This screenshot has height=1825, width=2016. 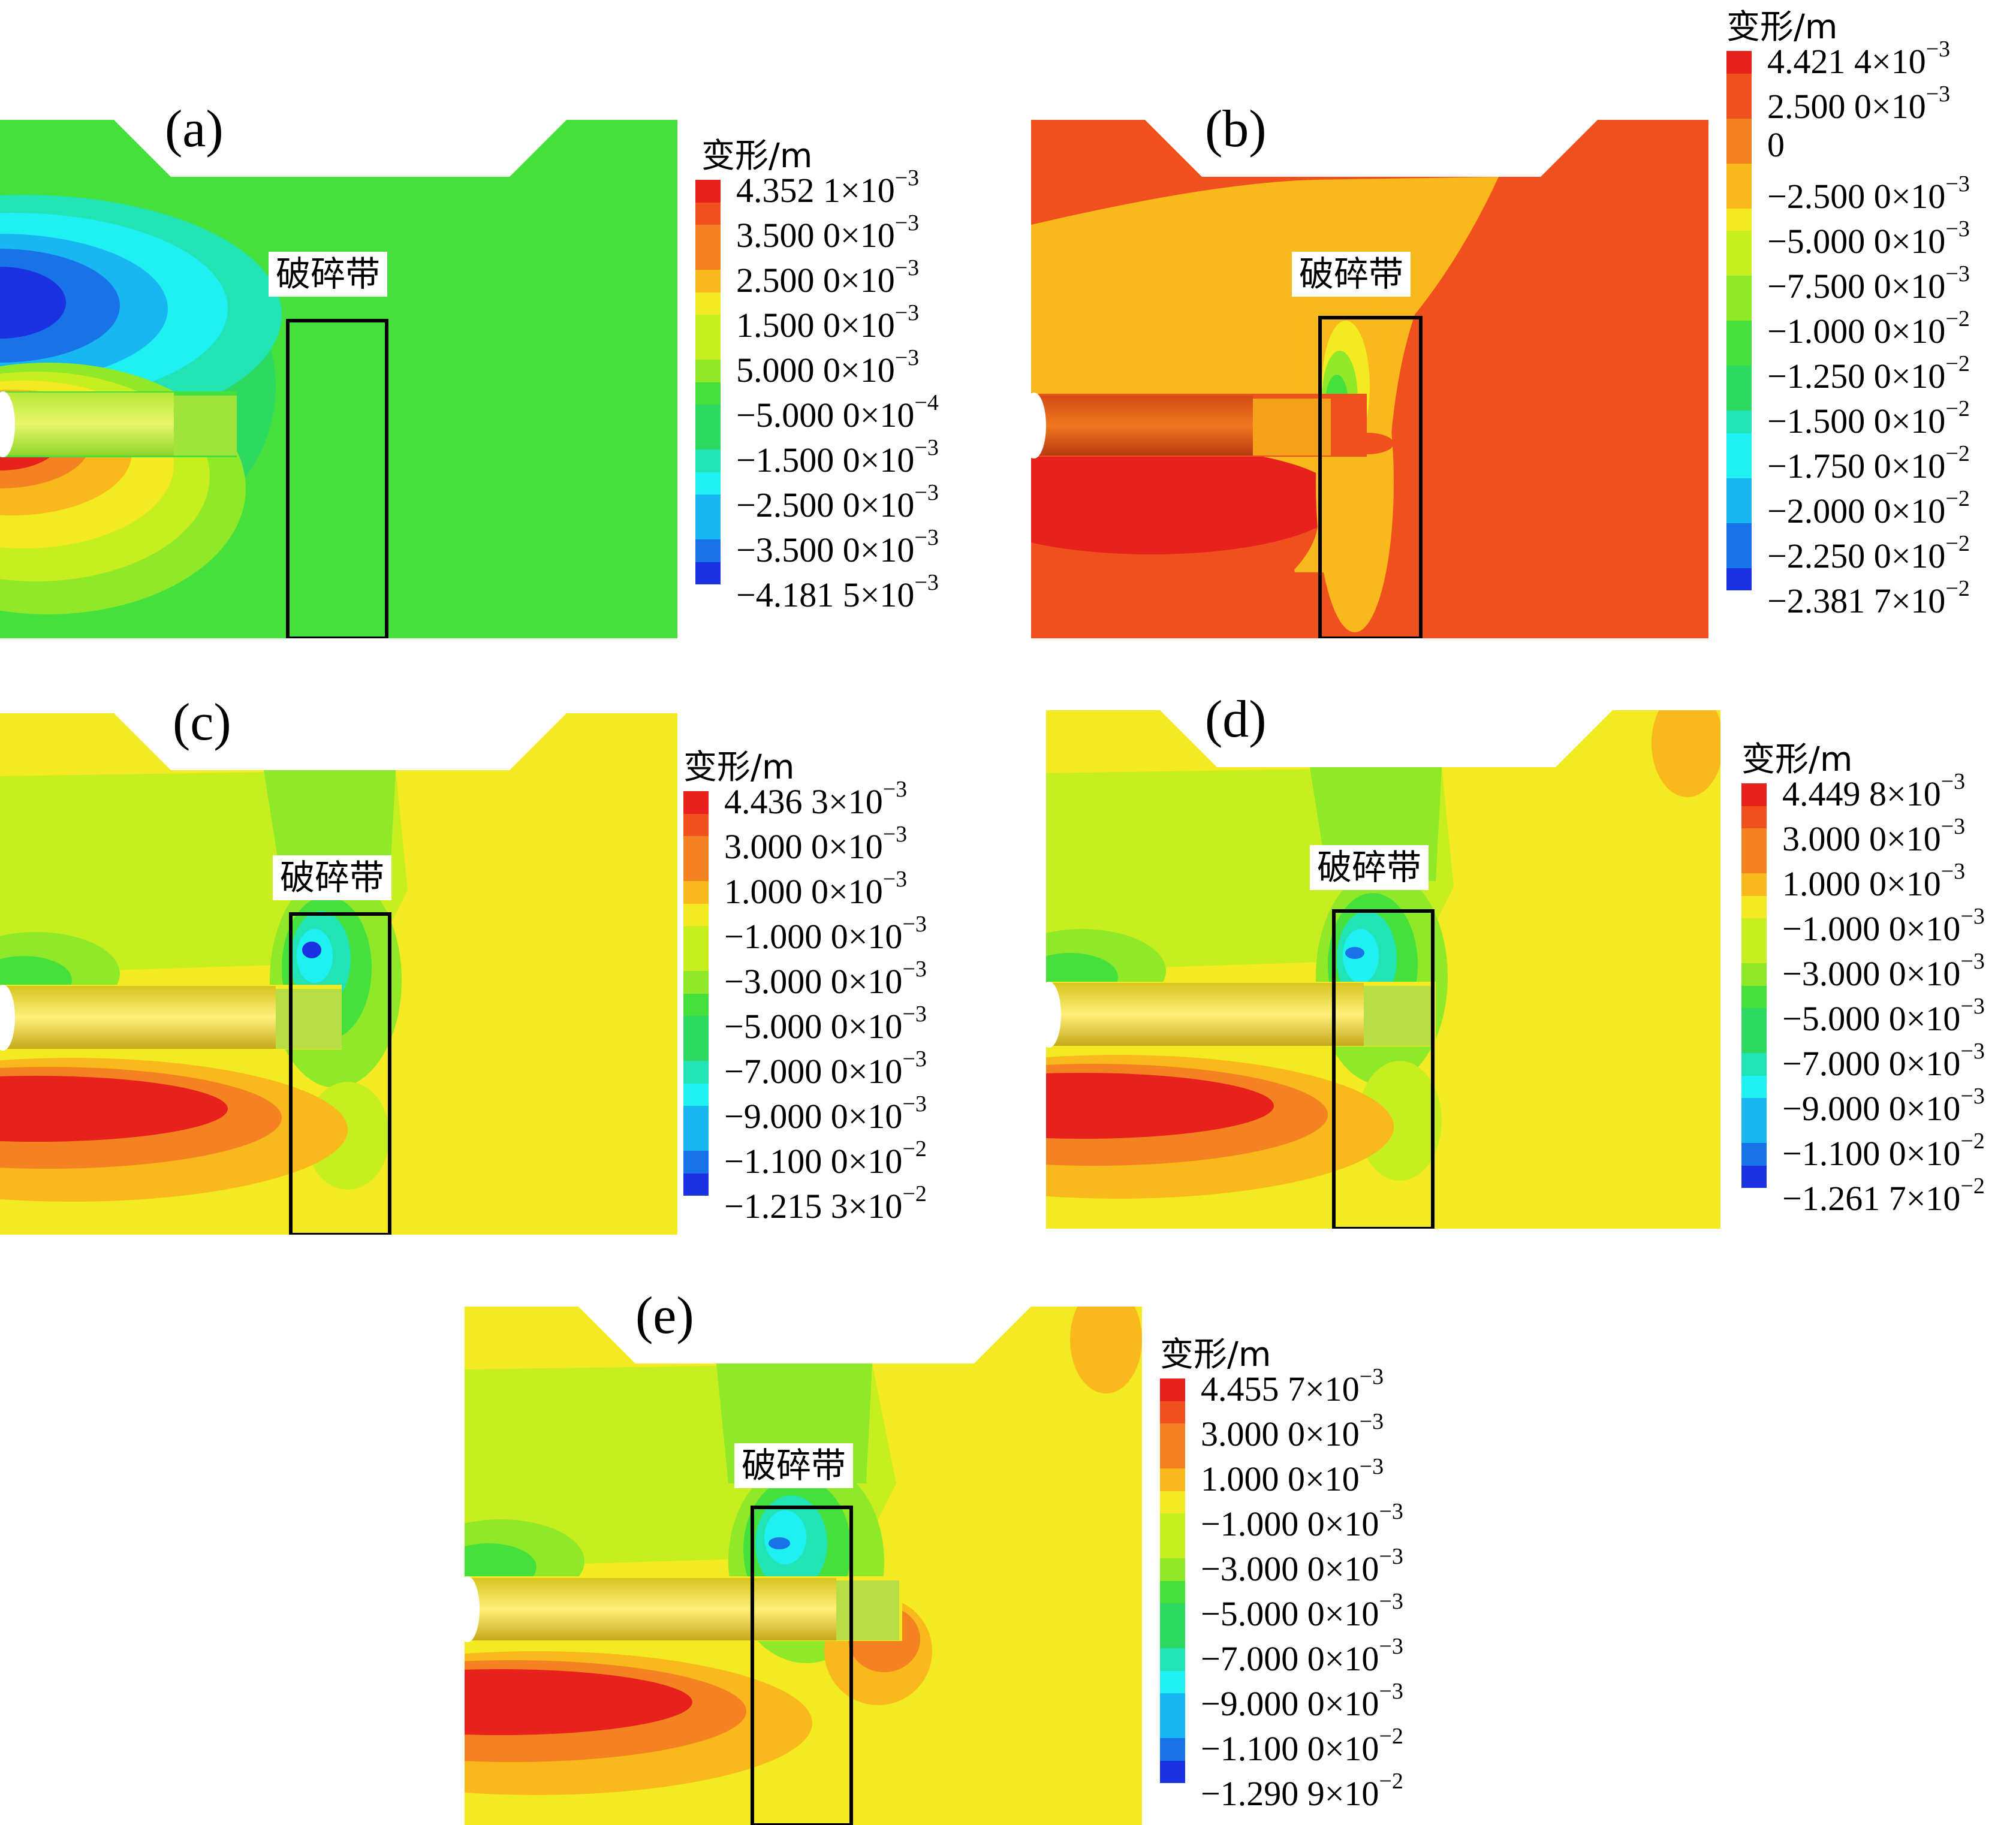 I want to click on legend-value: −9.000 0×10−3, so click(x=825, y=1113).